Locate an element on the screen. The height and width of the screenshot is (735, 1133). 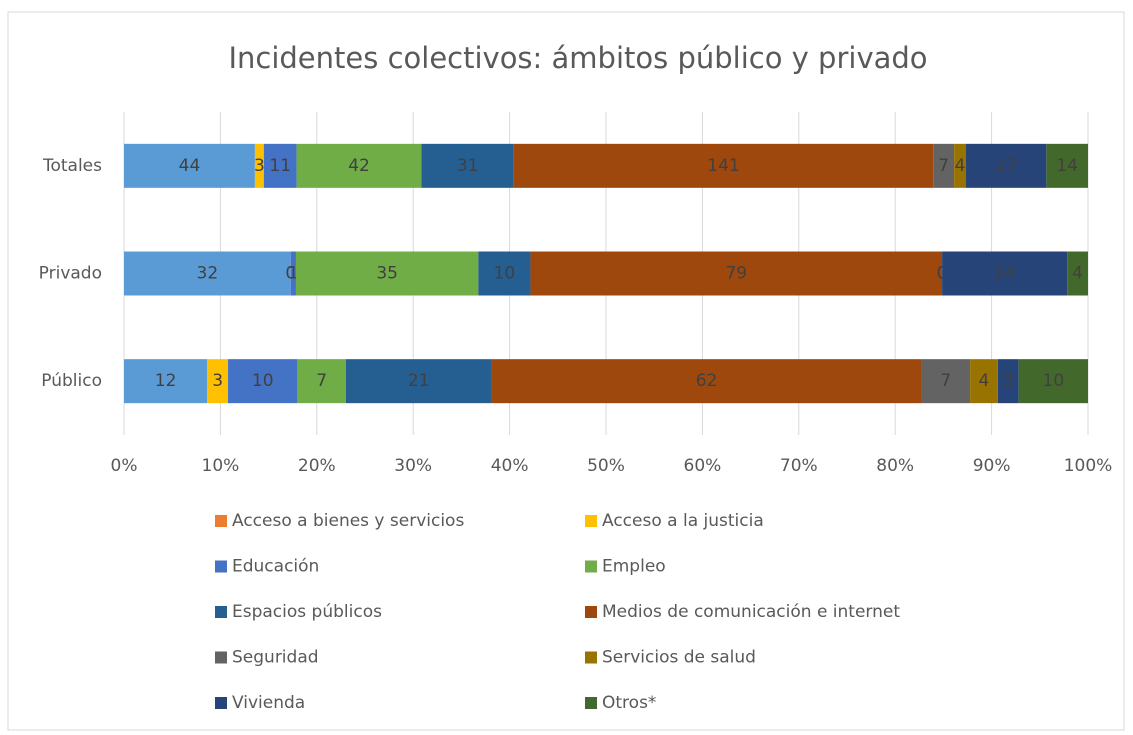
data-label: 31 is located at coordinates (468, 166).